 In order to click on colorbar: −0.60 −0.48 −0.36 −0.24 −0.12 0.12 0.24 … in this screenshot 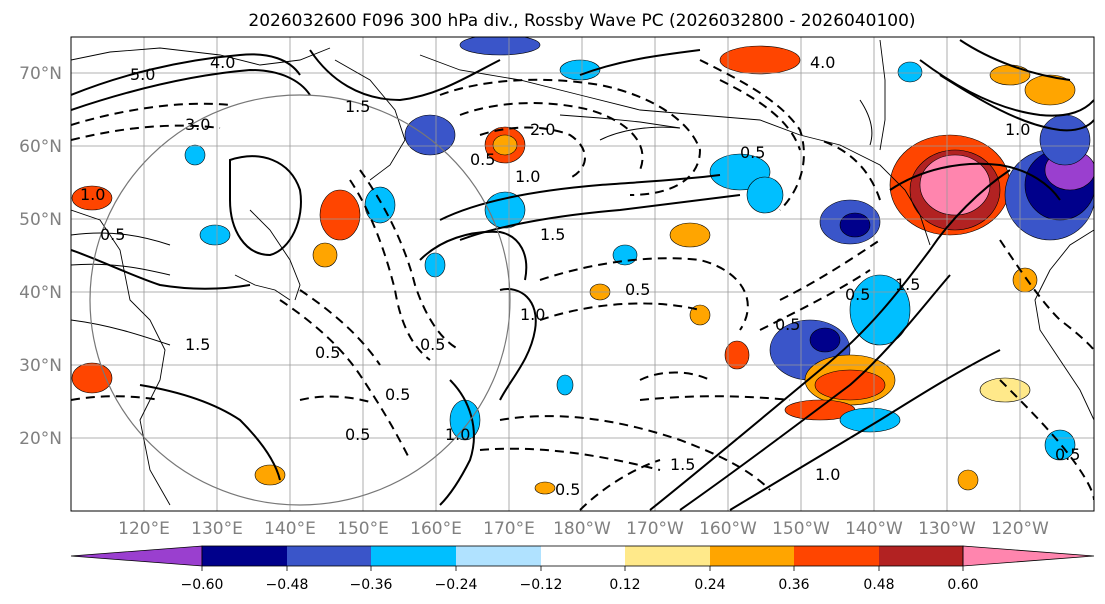, I will do `click(582, 569)`.